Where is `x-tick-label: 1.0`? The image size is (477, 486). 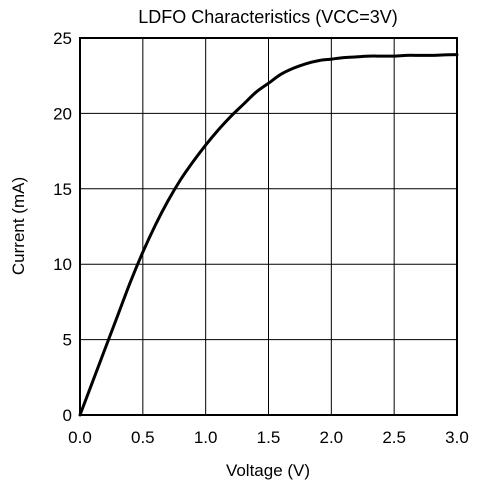
x-tick-label: 1.0 is located at coordinates (206, 437).